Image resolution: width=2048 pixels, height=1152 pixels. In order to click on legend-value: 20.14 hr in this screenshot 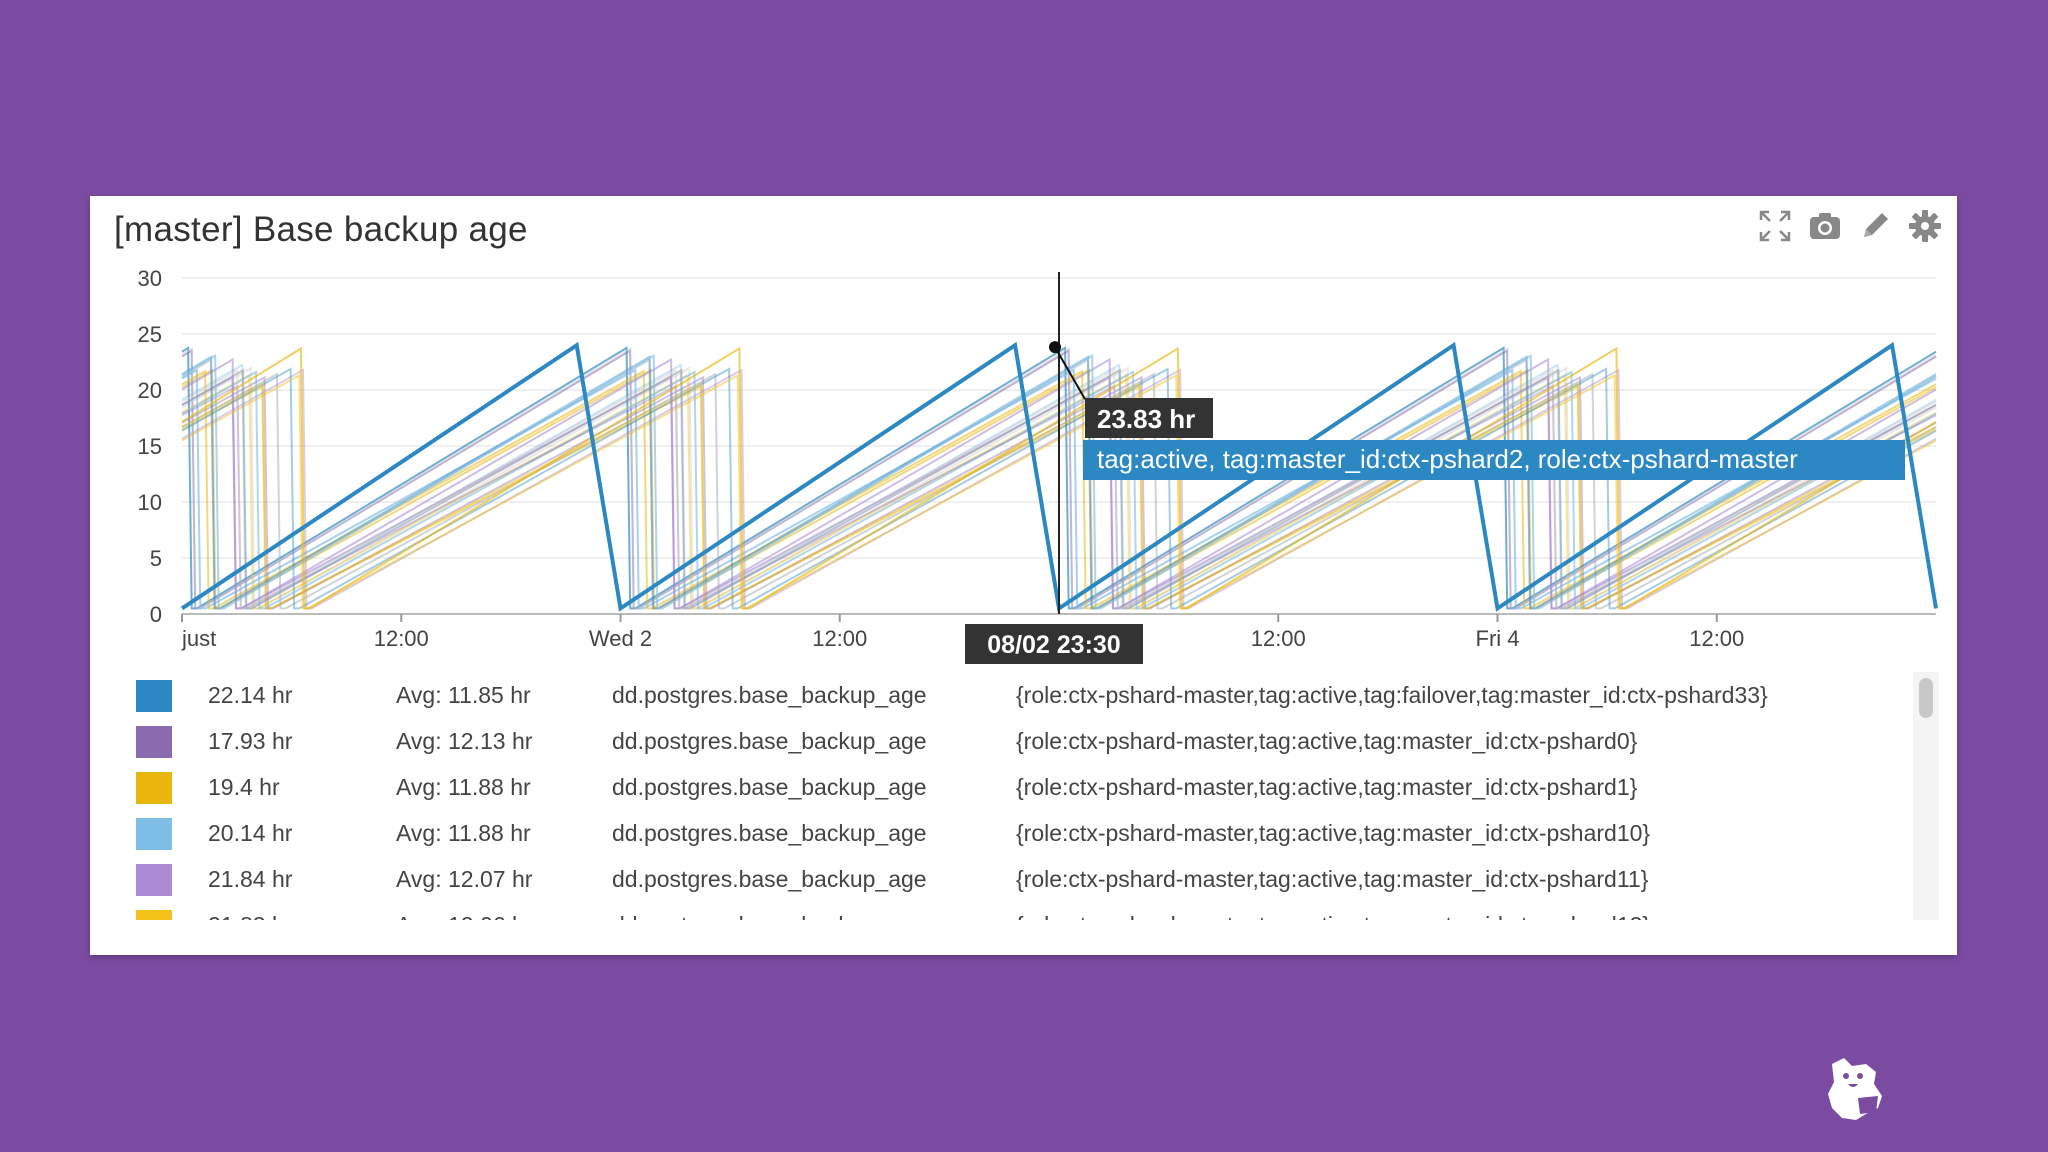, I will do `click(250, 833)`.